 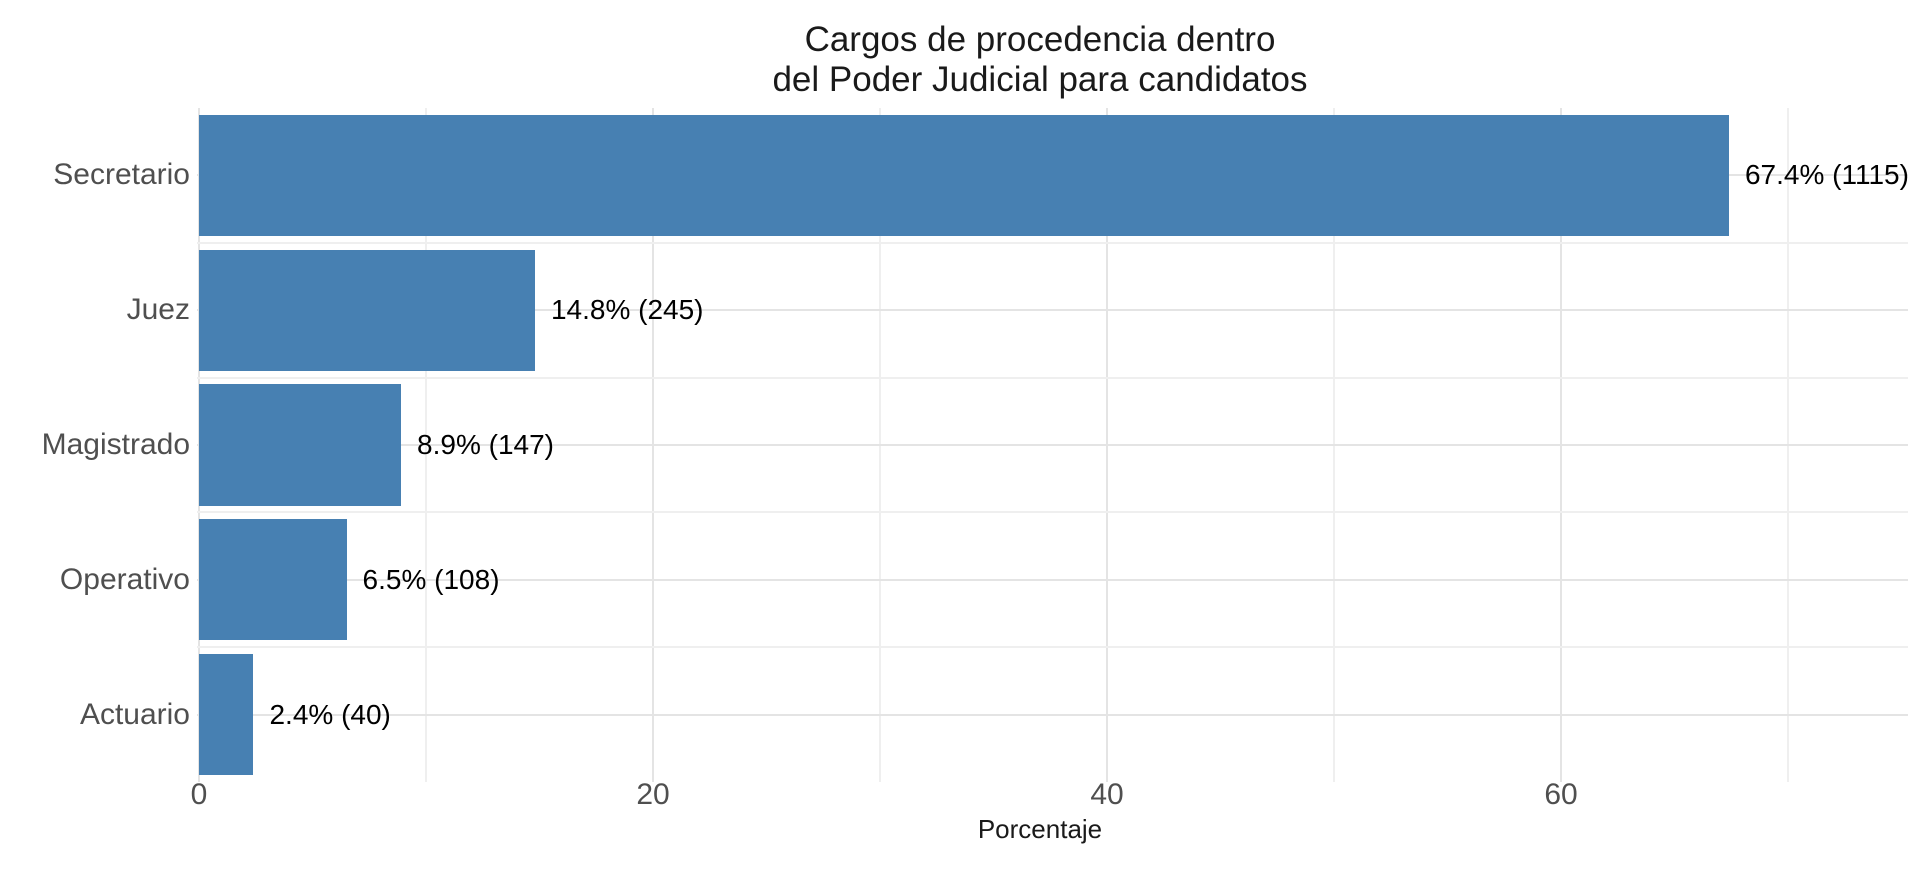 I want to click on x-axis-tick-label: 60, so click(x=1561, y=794).